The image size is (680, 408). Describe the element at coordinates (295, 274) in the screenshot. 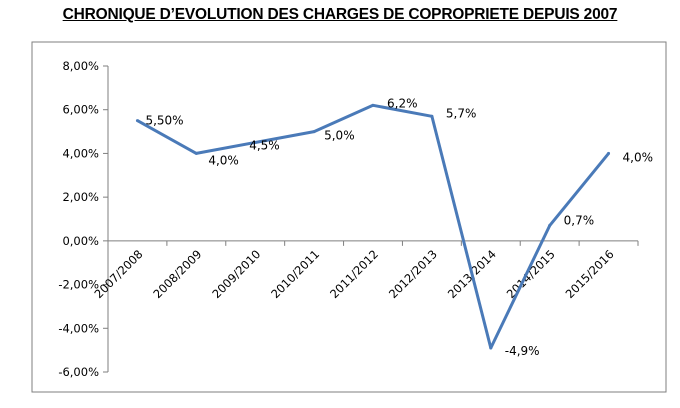

I see `x-tick-label: 2010/2011` at that location.